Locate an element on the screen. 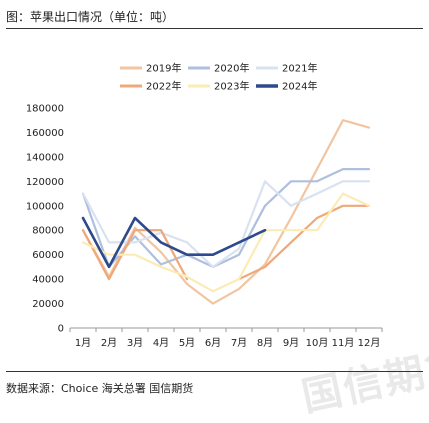 Image resolution: width=429 pixels, height=423 pixels. x-tick-label: 11月 is located at coordinates (343, 343).